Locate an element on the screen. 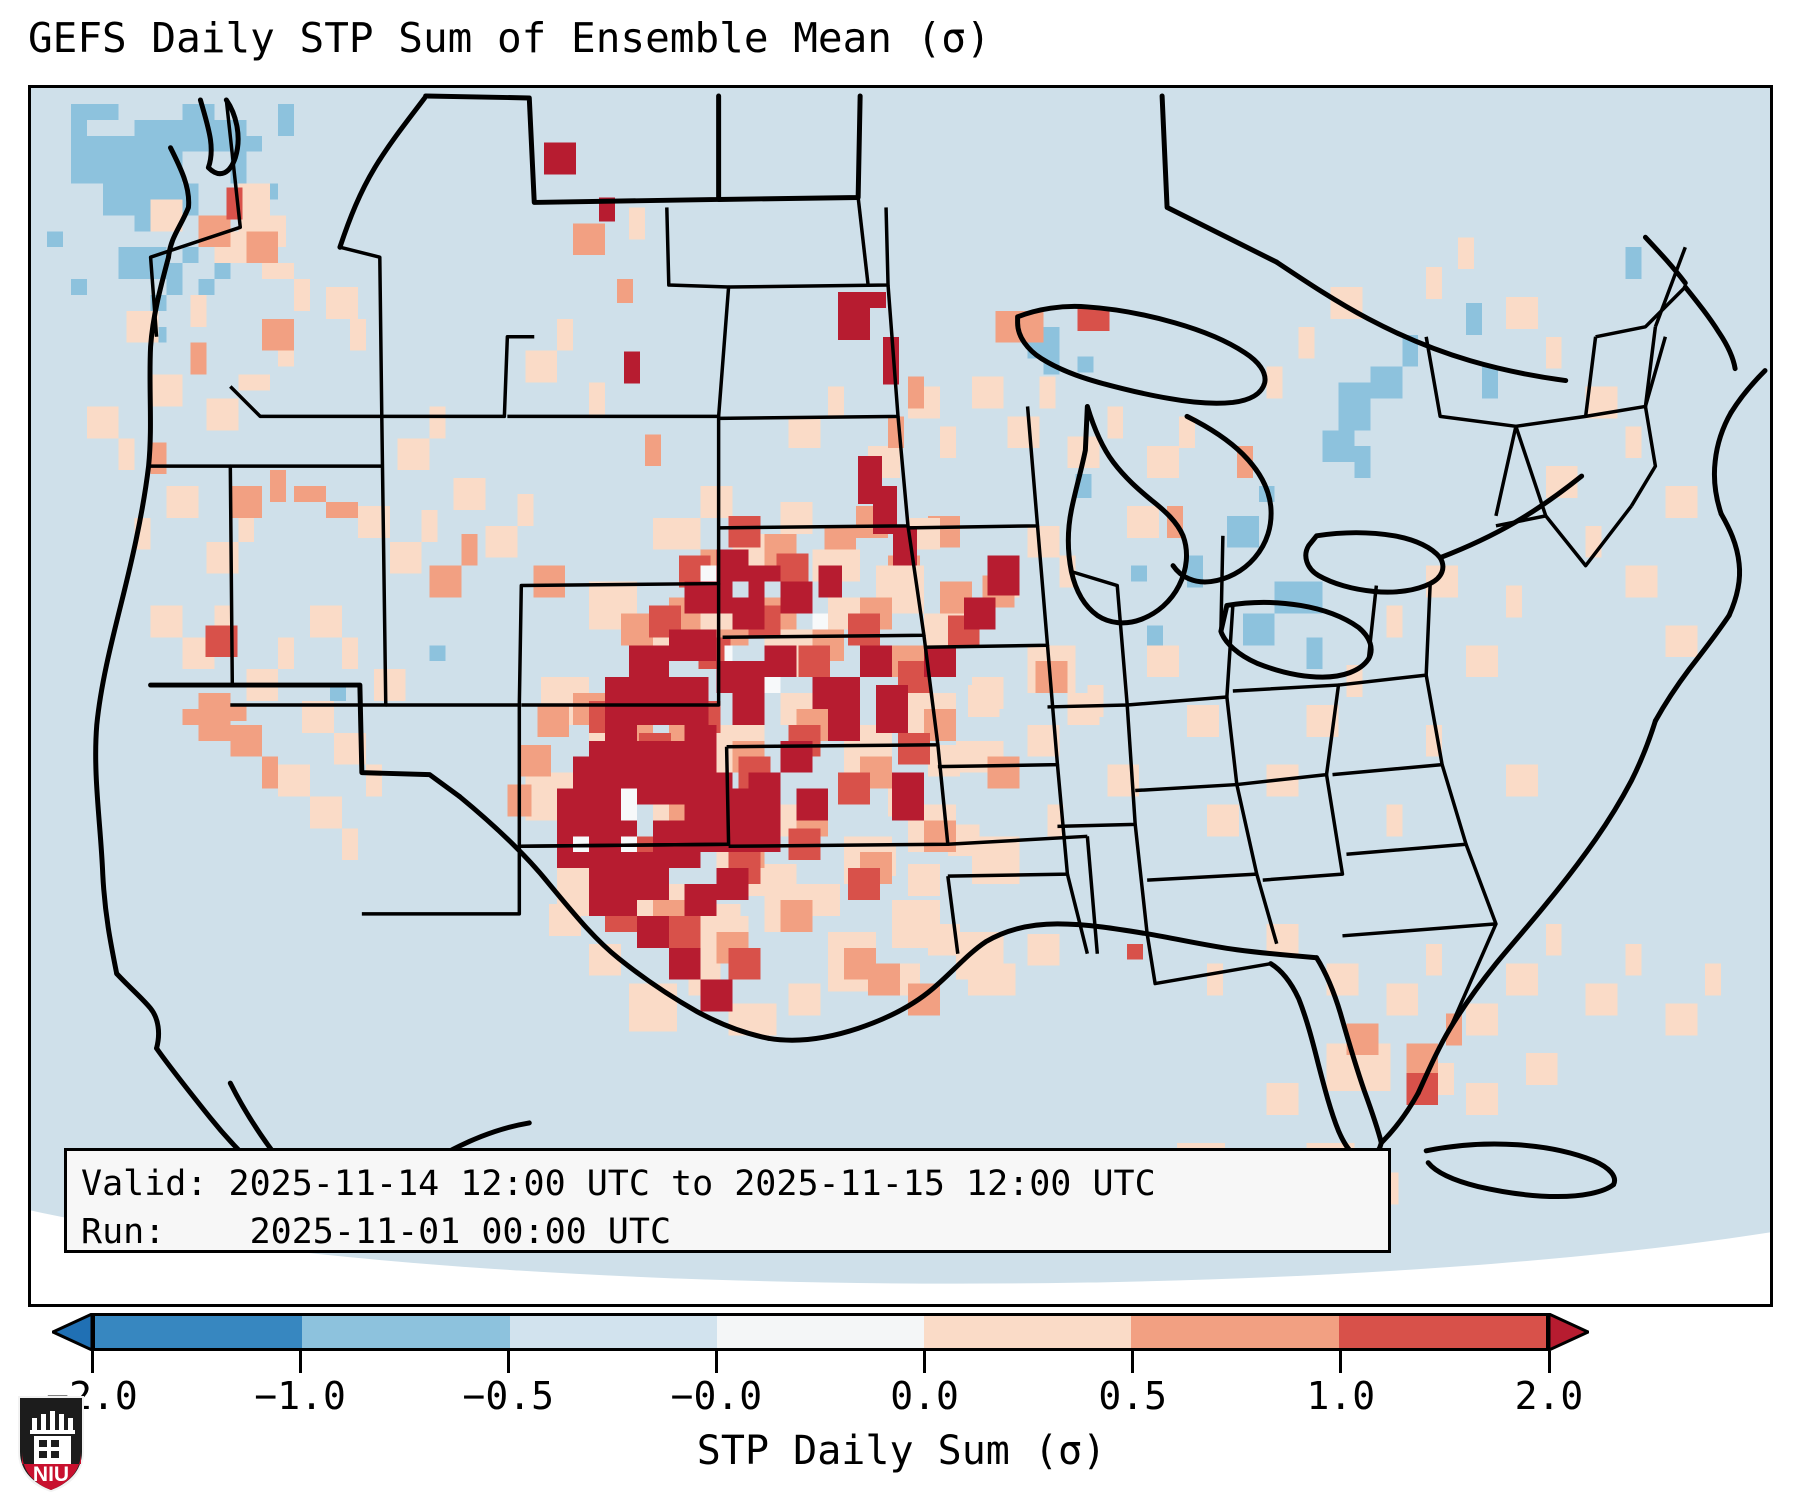 The height and width of the screenshot is (1506, 1803). niu-logo-text: NIU is located at coordinates (51, 1474).